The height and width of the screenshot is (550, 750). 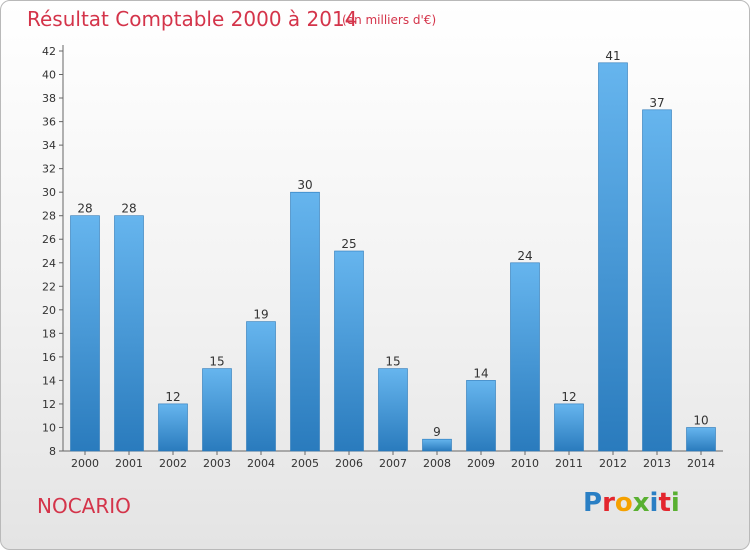 What do you see at coordinates (525, 357) in the screenshot?
I see `bar-2010` at bounding box center [525, 357].